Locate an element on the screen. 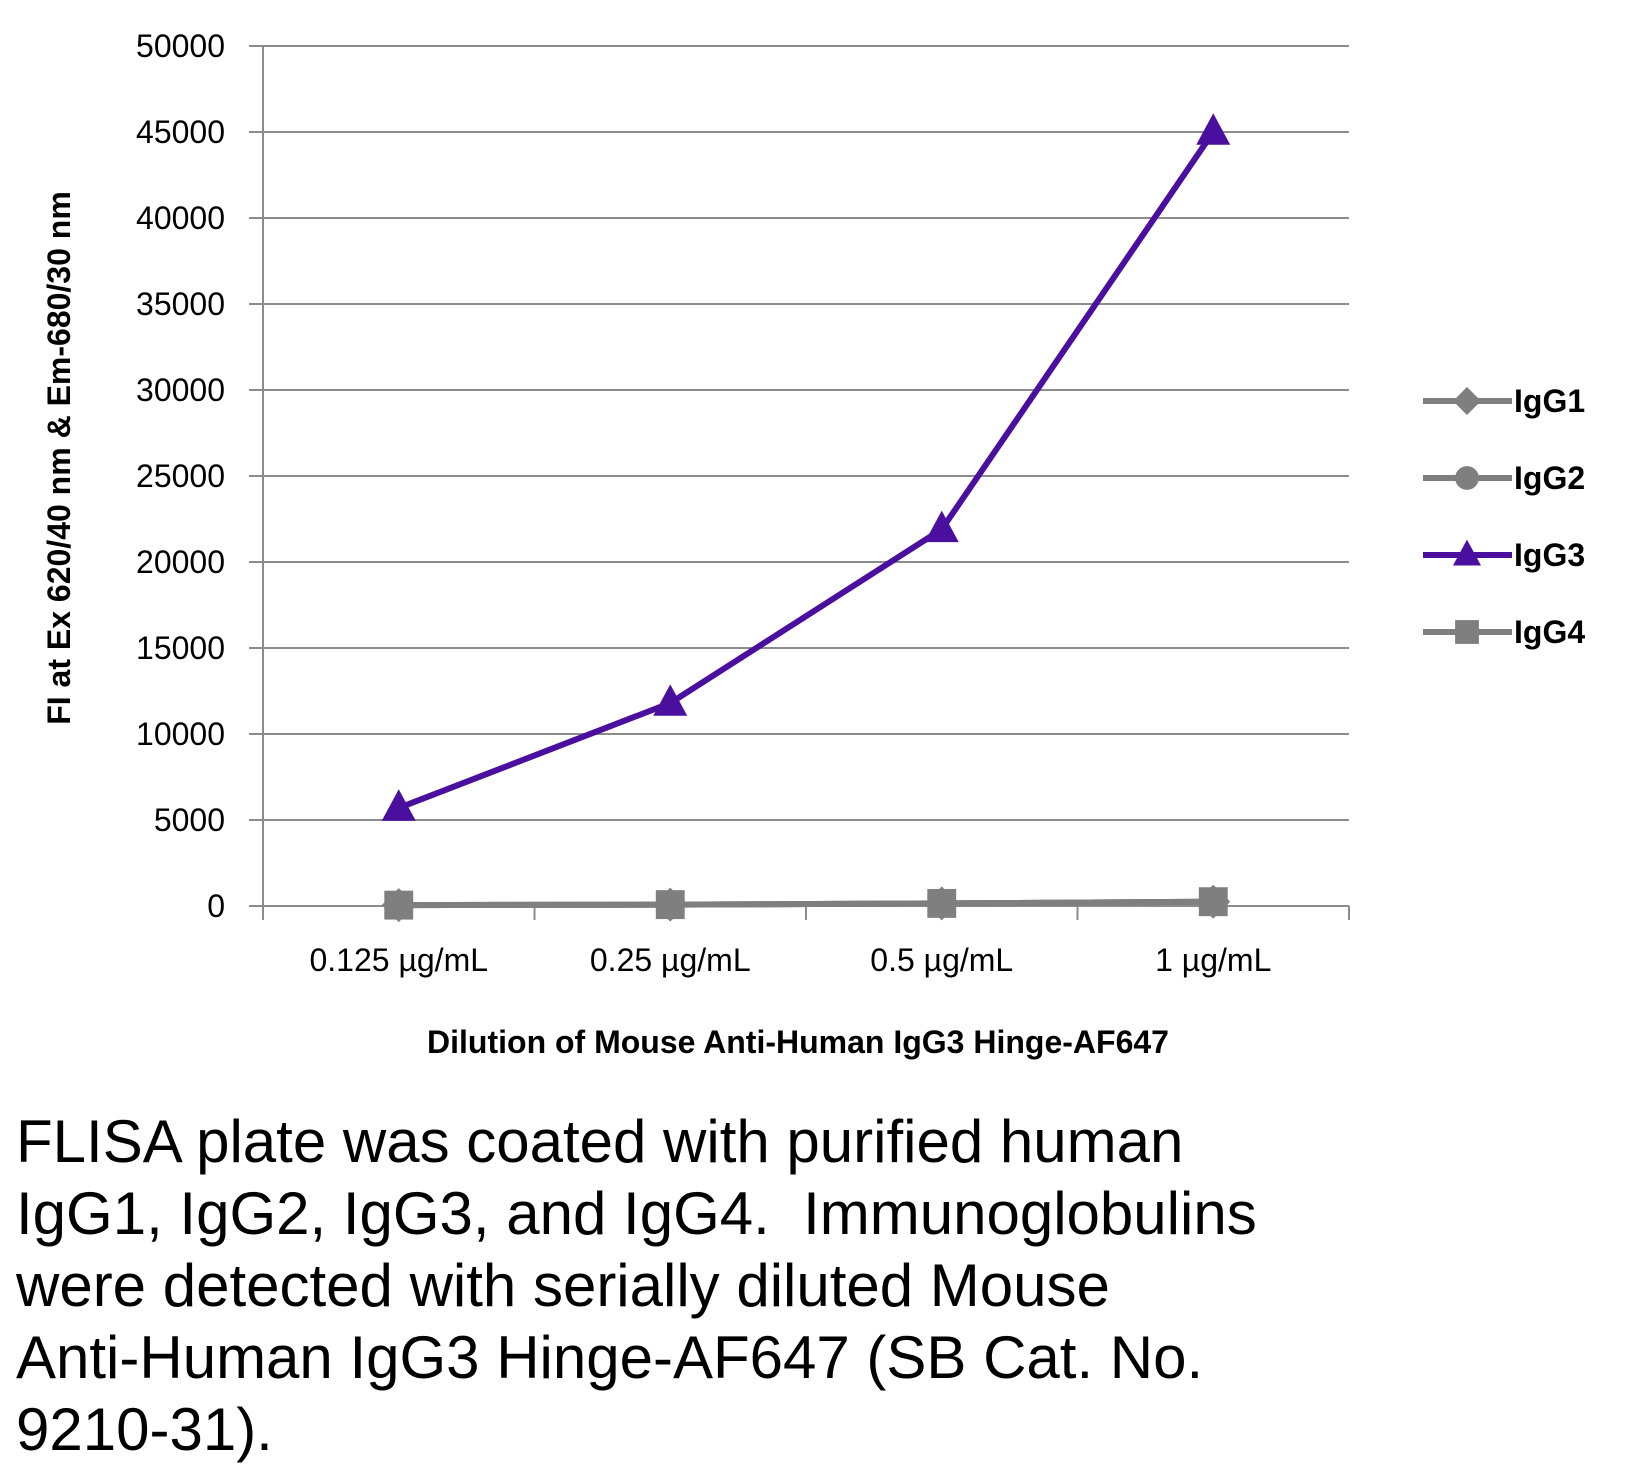  y-tick-label: 20000 is located at coordinates (180, 562).